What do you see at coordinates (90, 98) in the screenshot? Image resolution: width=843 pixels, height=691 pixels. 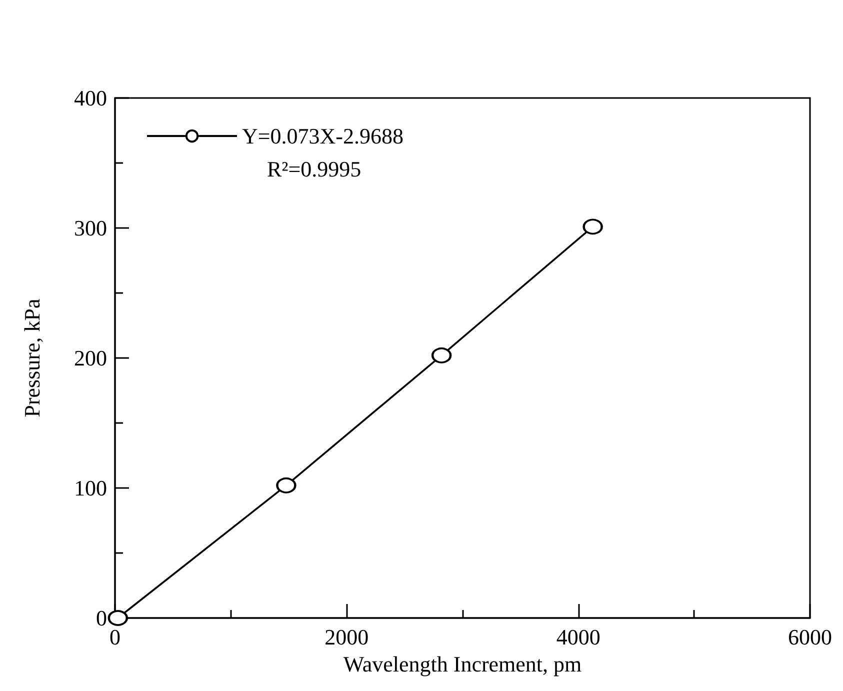 I see `y-tick-label: 400` at bounding box center [90, 98].